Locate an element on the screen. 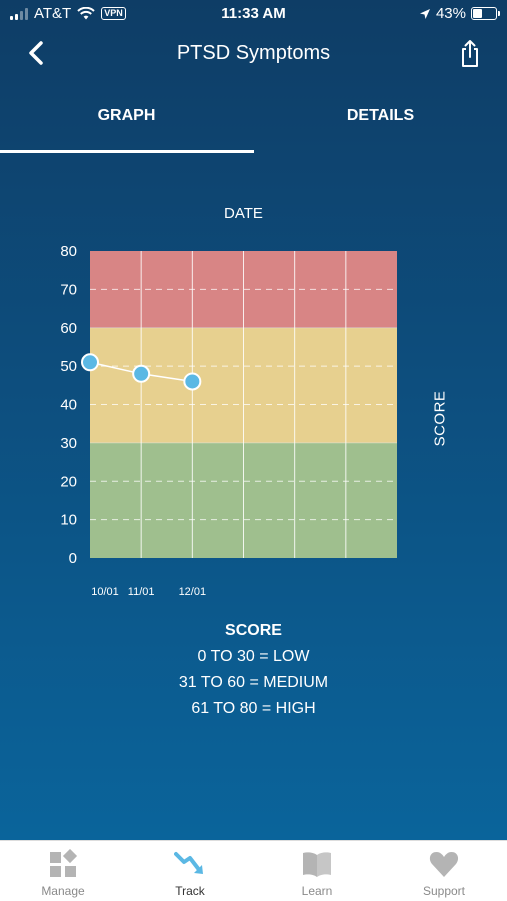  legend-title: SCORE is located at coordinates (253, 630).